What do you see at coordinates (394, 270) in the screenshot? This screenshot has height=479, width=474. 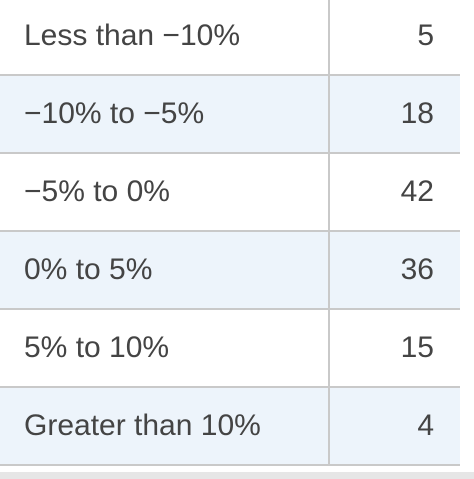 I see `row-frequency-value: 36` at bounding box center [394, 270].